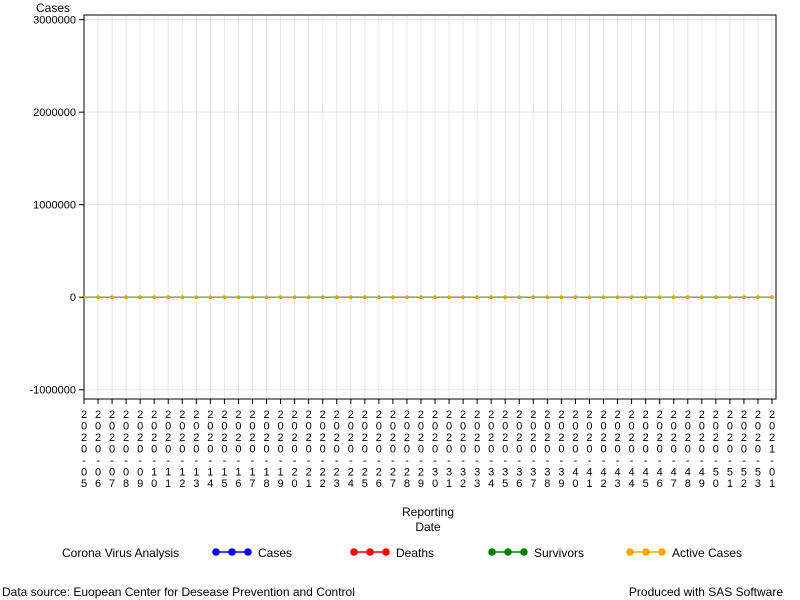 The width and height of the screenshot is (800, 600). Describe the element at coordinates (379, 449) in the screenshot. I see `x-tick-label: 2 0 2 0 -2 6` at that location.